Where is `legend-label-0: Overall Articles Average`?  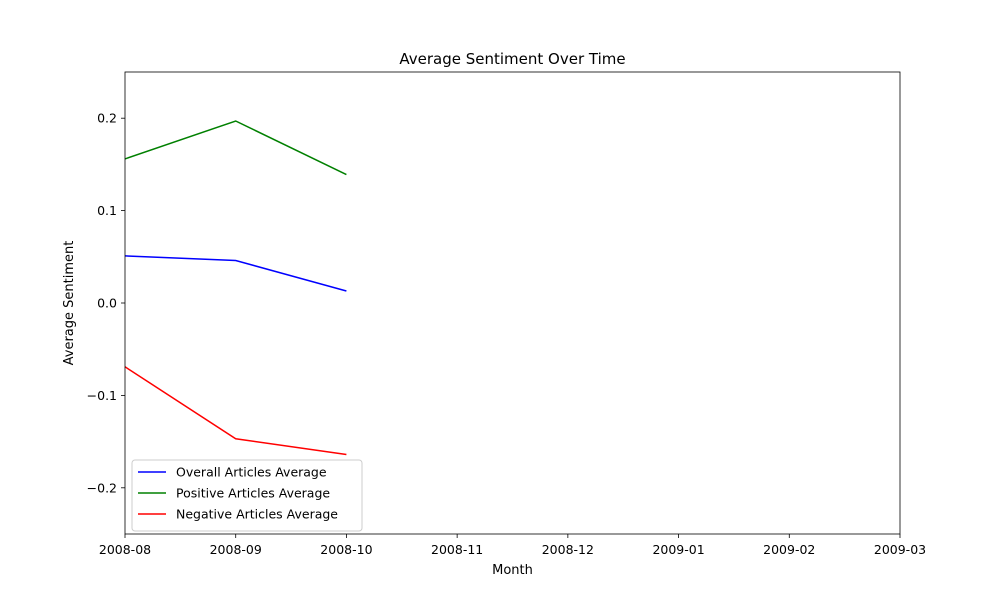
legend-label-0: Overall Articles Average is located at coordinates (251, 472).